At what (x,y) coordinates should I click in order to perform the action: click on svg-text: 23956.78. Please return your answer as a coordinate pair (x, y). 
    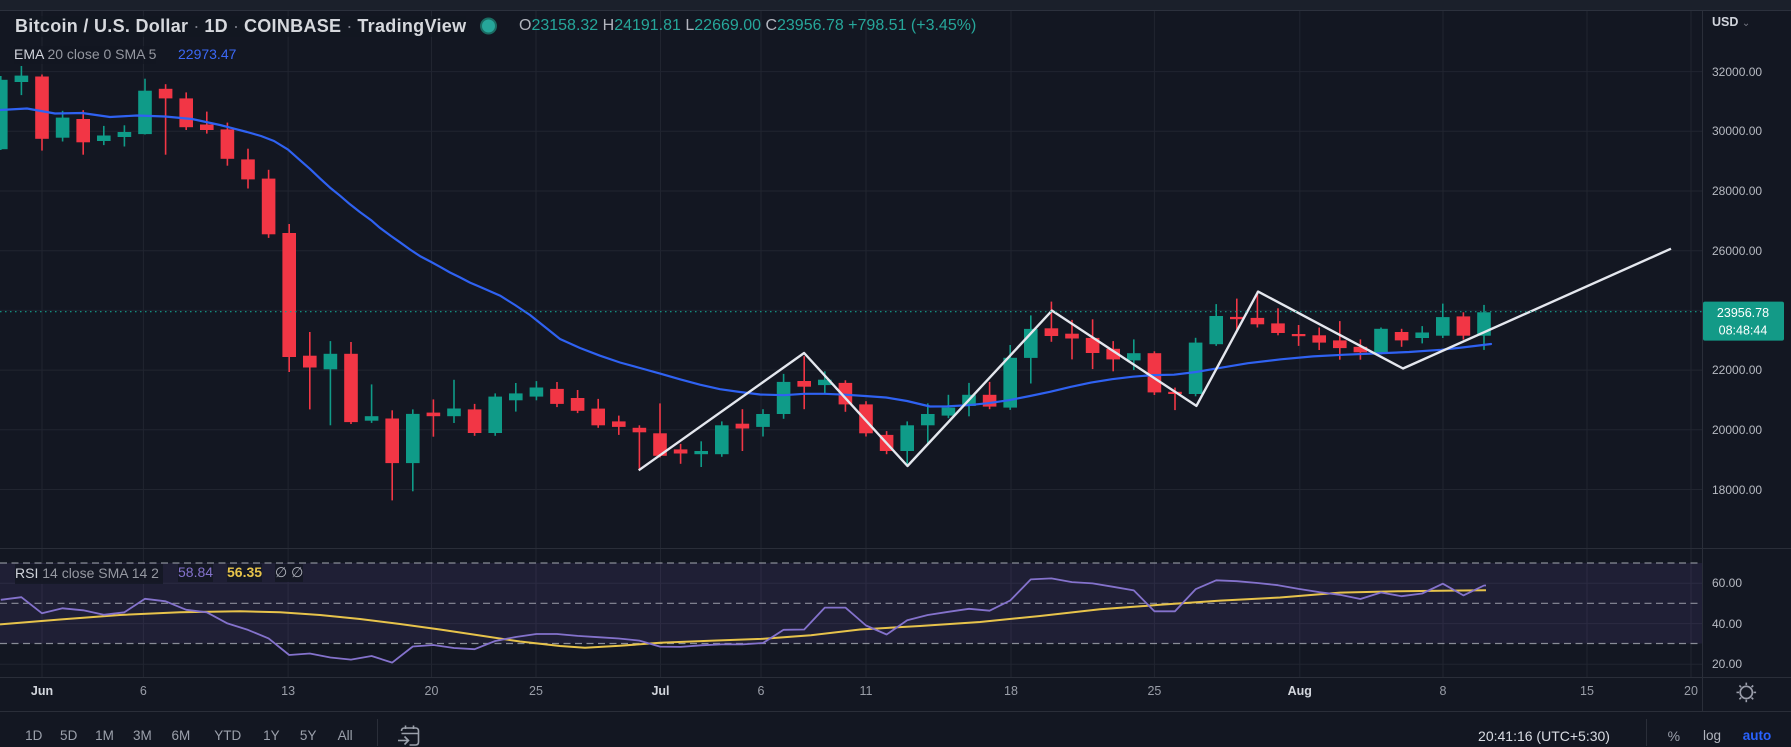
    Looking at the image, I should click on (1743, 313).